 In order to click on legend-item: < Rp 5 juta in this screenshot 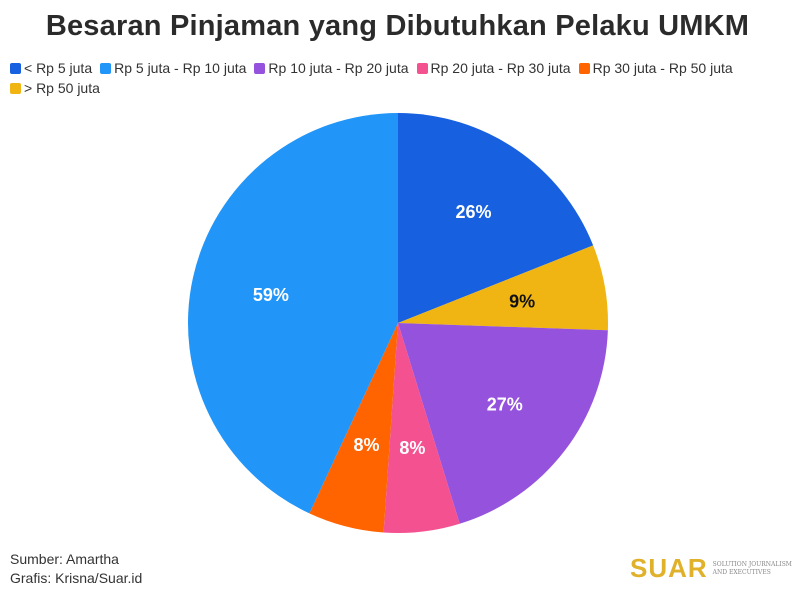, I will do `click(51, 68)`.